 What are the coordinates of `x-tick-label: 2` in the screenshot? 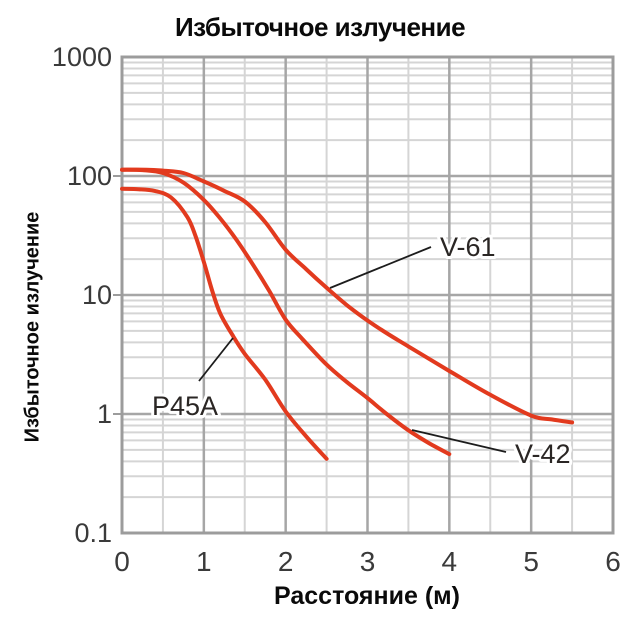 It's located at (286, 561).